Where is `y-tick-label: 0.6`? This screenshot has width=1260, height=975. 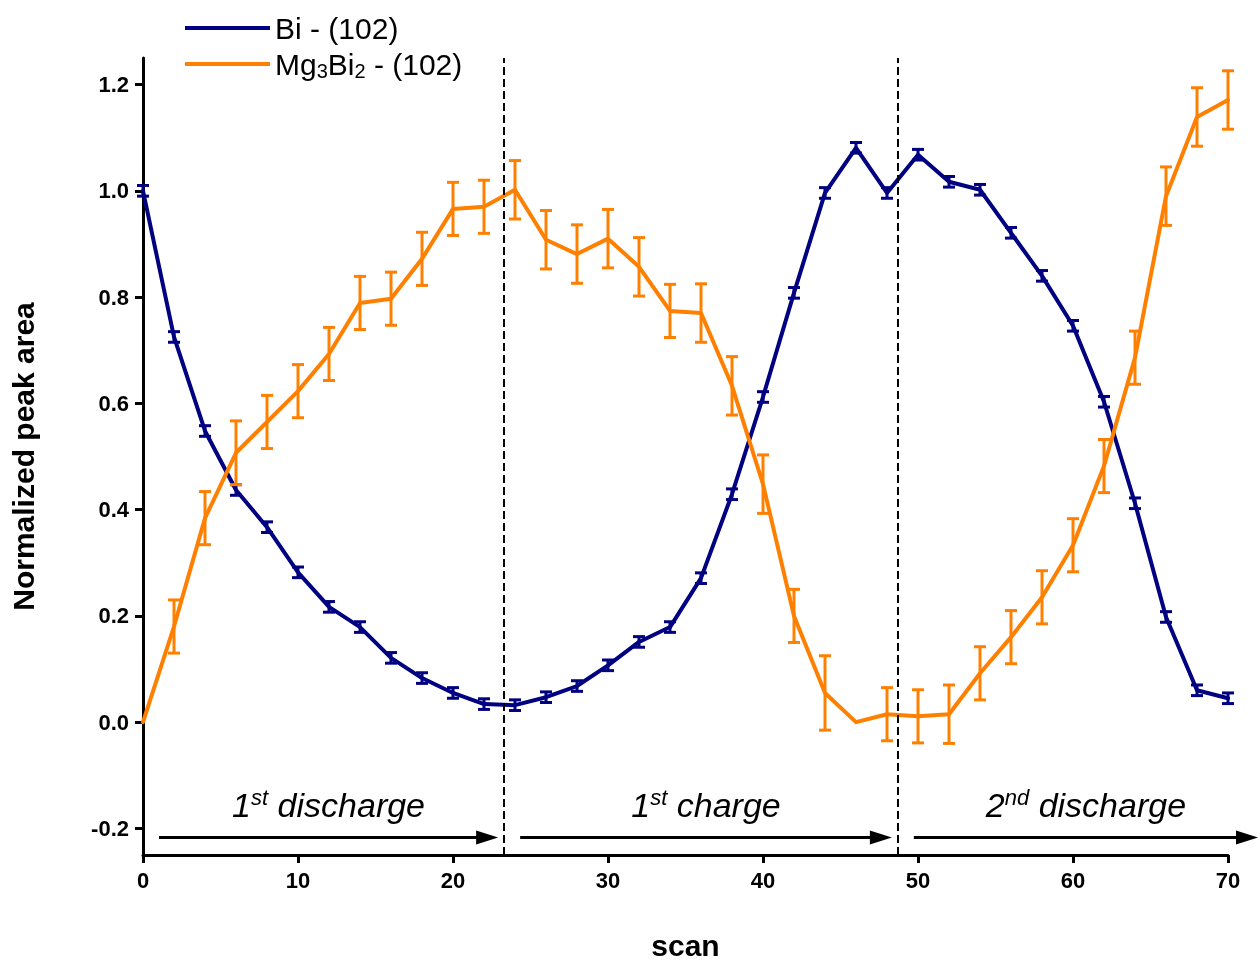
y-tick-label: 0.6 is located at coordinates (113, 403).